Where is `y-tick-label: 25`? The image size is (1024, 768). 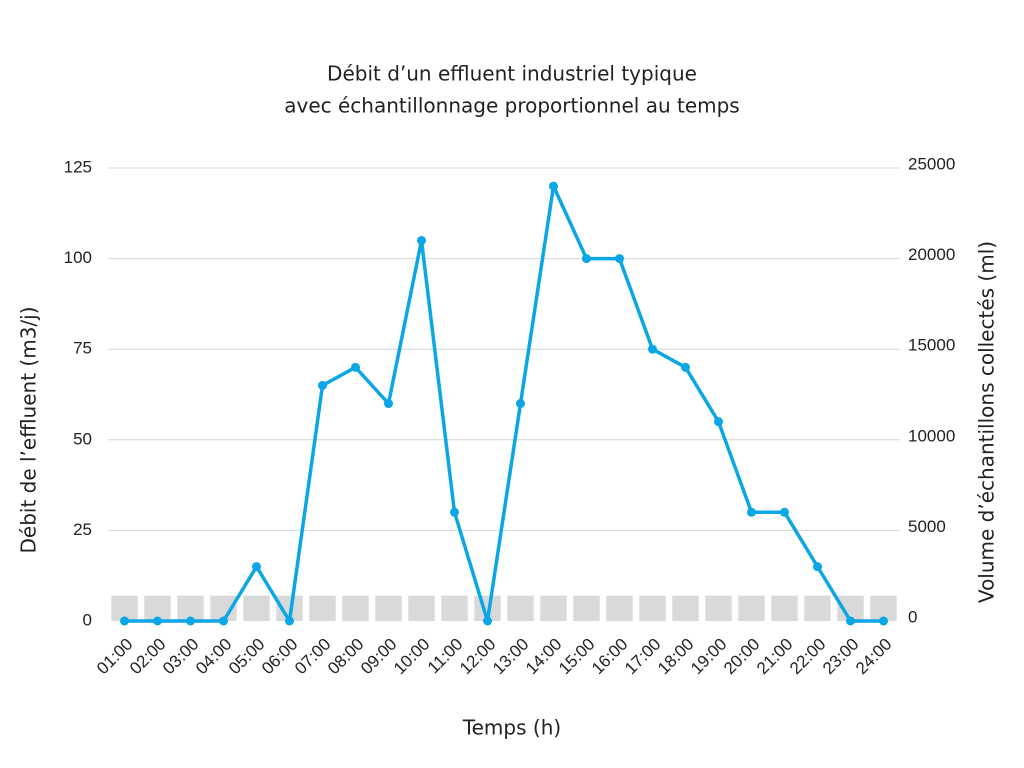
y-tick-label: 25 is located at coordinates (82, 529).